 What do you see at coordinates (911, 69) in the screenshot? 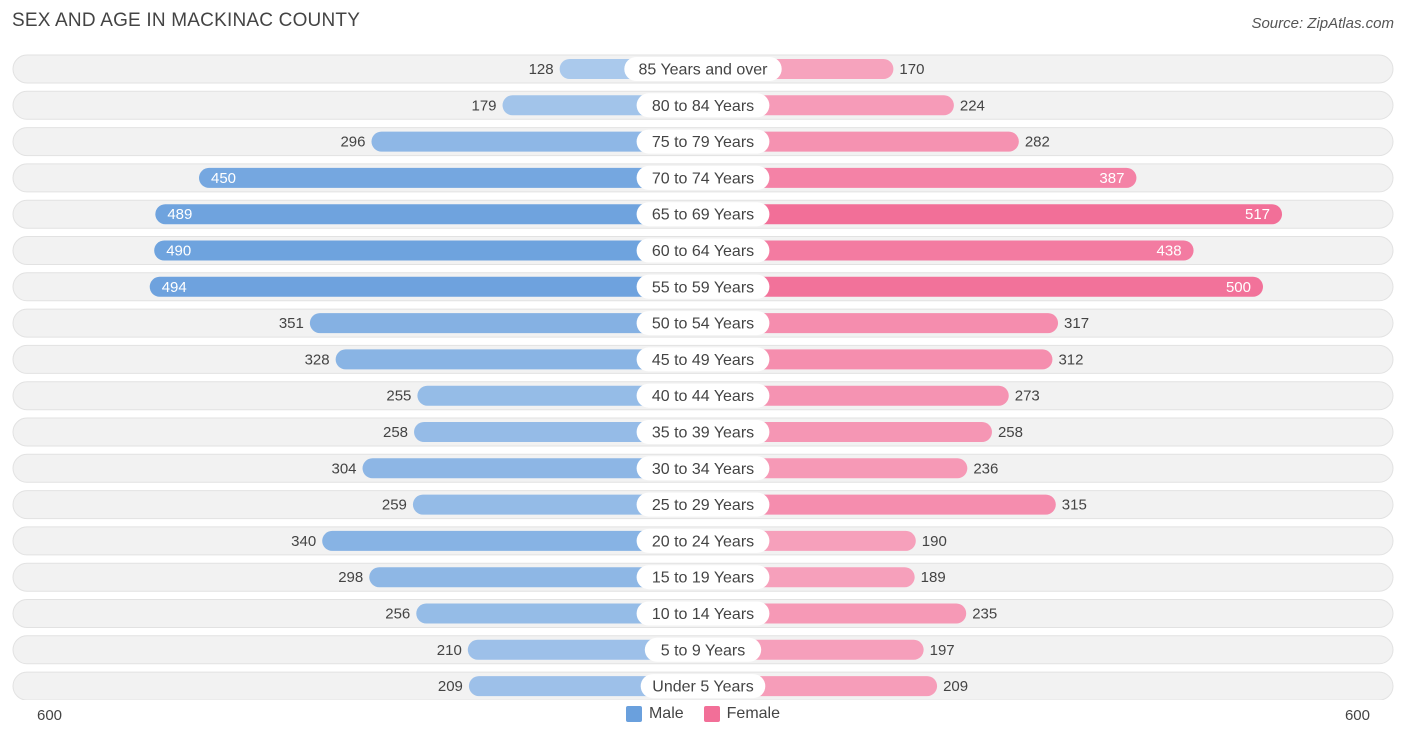
I see `female-value-label: 170` at bounding box center [911, 69].